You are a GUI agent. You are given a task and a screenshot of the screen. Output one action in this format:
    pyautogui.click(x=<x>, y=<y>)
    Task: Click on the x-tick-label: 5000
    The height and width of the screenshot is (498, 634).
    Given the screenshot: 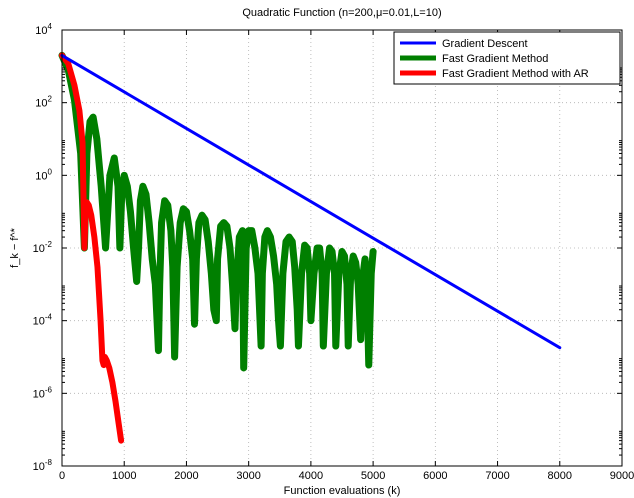 What is the action you would take?
    pyautogui.click(x=373, y=476)
    